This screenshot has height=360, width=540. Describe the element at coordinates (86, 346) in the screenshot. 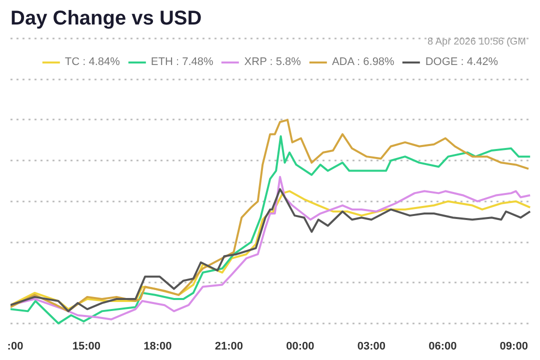

I see `x-tick-label: 15:00` at that location.